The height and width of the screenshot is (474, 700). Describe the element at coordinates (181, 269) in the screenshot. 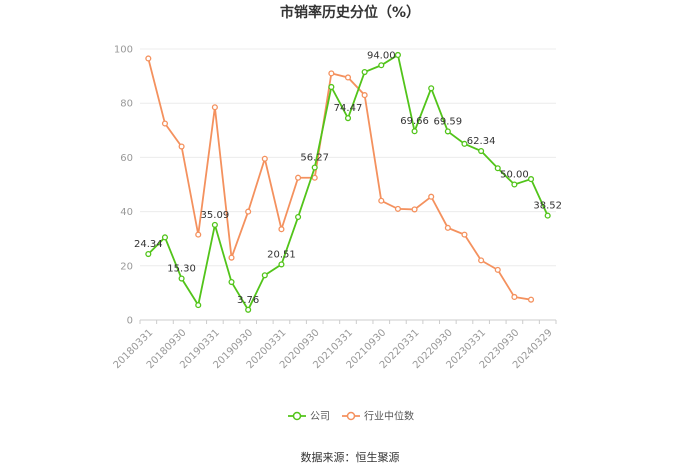

I see `data-label: 15.30` at that location.